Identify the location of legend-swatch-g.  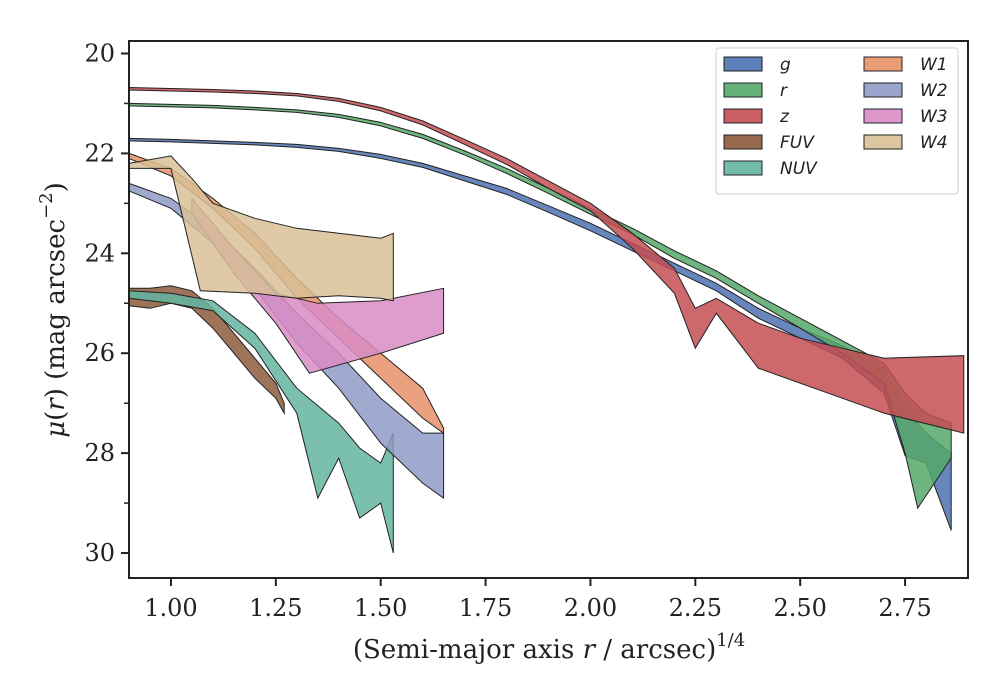
(743, 64).